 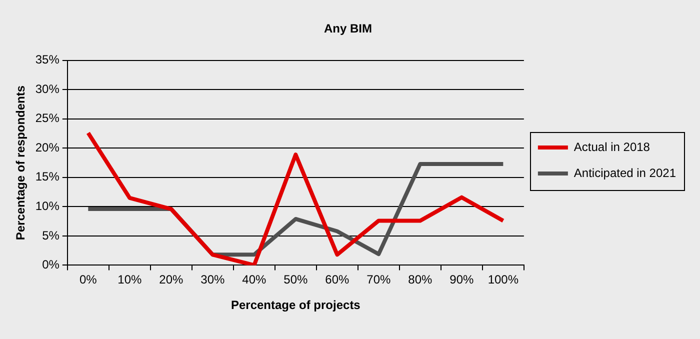 I want to click on x-tick-label: 50%, so click(x=296, y=279).